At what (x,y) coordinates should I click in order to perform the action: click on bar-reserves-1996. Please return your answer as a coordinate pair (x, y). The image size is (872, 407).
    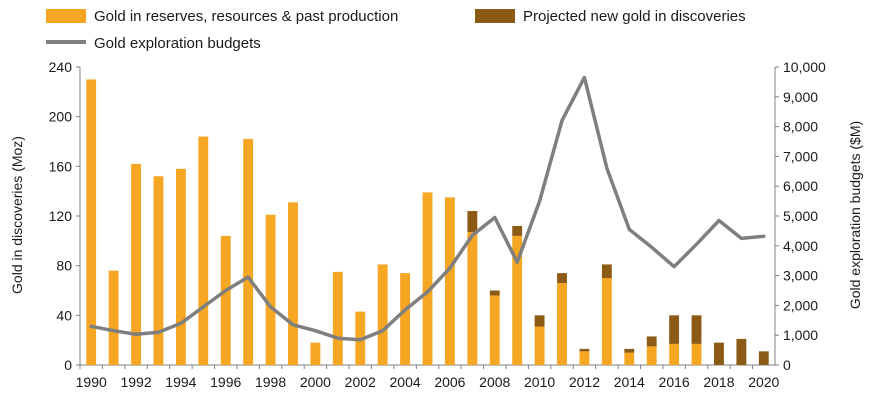
    Looking at the image, I should click on (225, 300).